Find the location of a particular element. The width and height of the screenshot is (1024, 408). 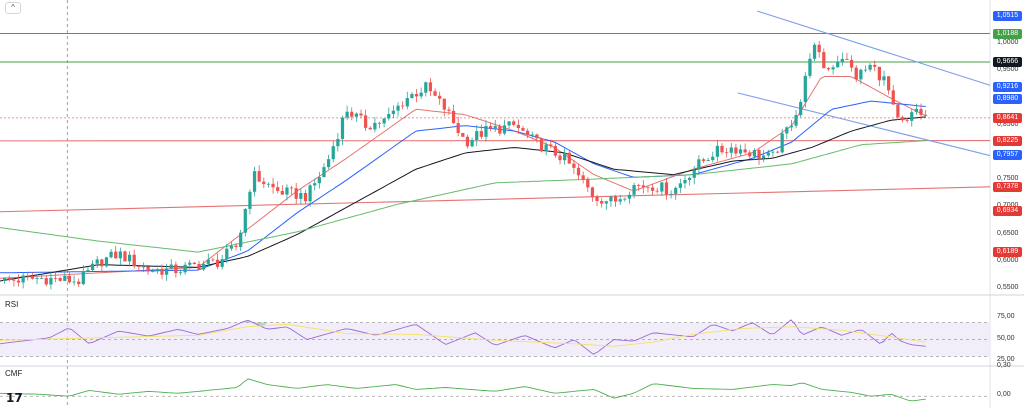

rsi-tick-label: 75,00 is located at coordinates (1006, 317).